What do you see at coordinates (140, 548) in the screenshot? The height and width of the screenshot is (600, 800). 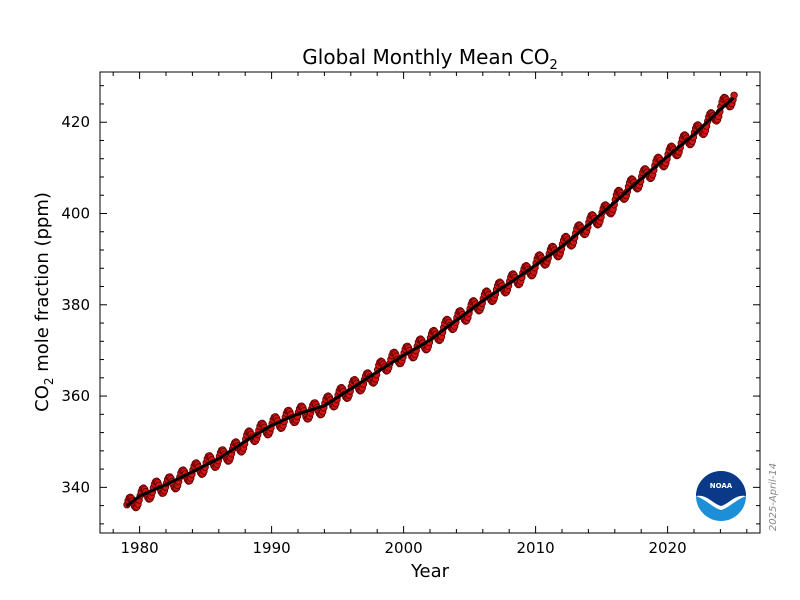 I see `x-tick-label: 1980` at bounding box center [140, 548].